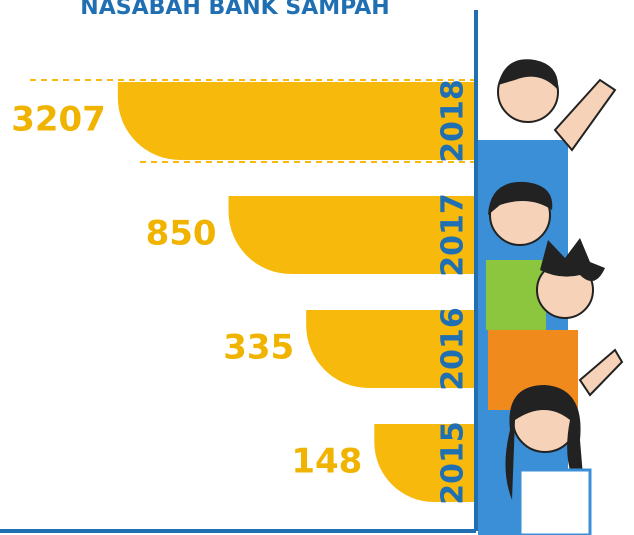  Describe the element at coordinates (453, 349) in the screenshot. I see `category-label: 2016` at that location.